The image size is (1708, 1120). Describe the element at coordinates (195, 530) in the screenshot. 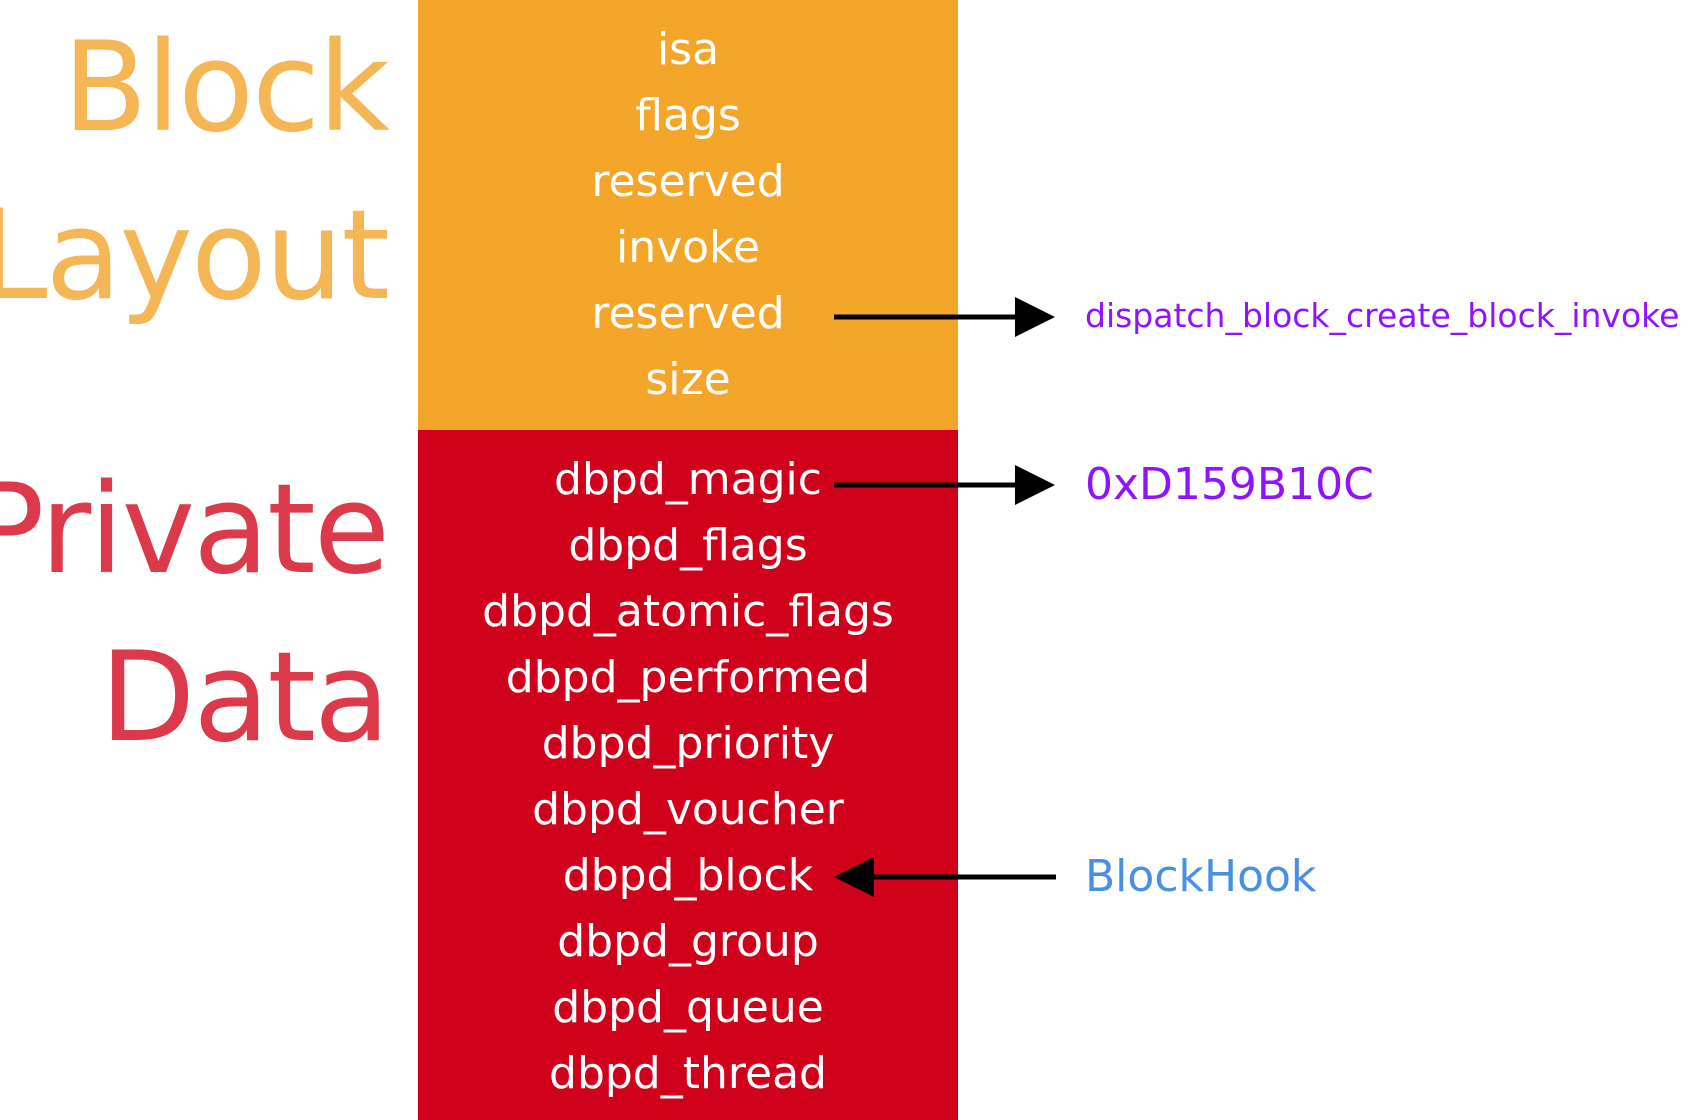

I see `private-data-label-line-1: Private` at that location.